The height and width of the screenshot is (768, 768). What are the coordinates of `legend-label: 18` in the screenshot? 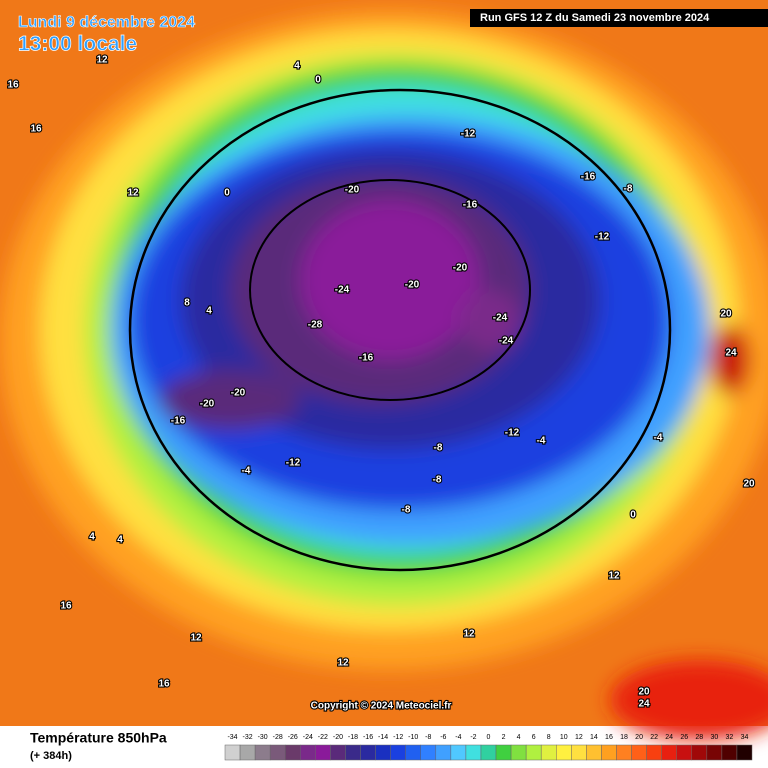 It's located at (624, 737).